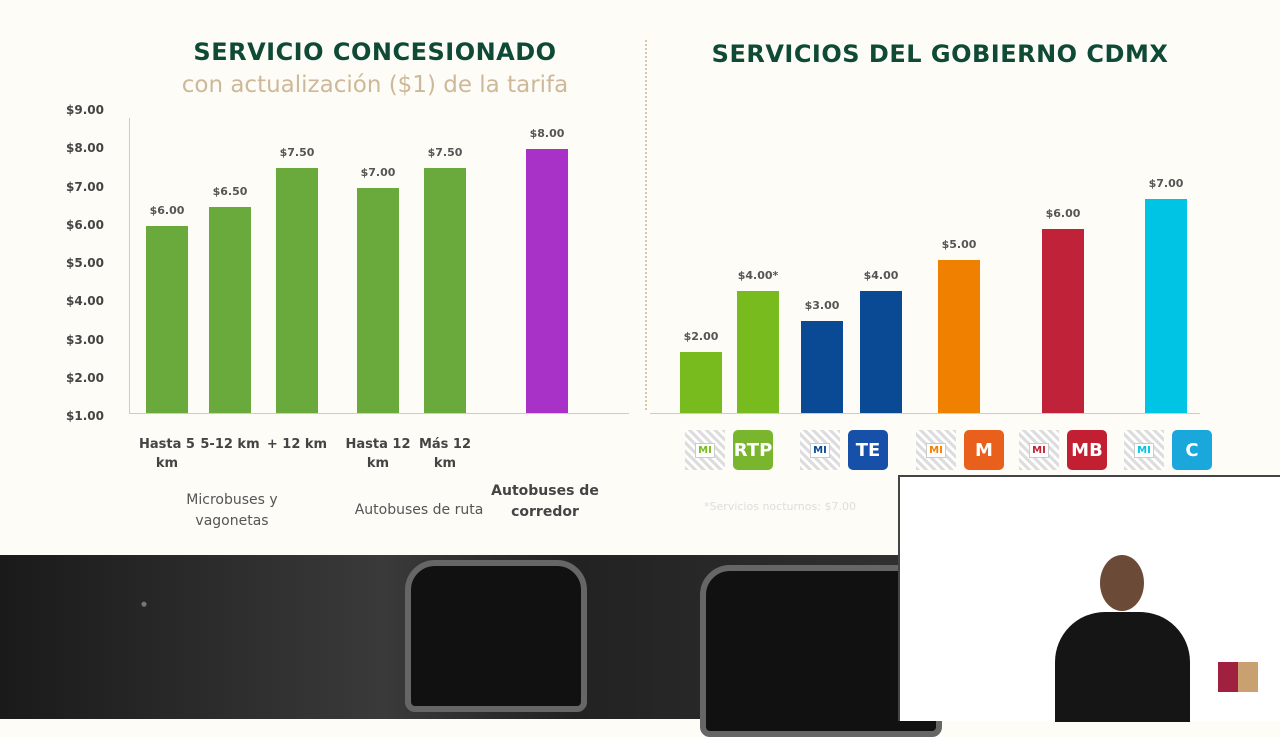  Describe the element at coordinates (375, 52) in the screenshot. I see `left-chart-title: SERVICIO CONCESIONADO` at that location.